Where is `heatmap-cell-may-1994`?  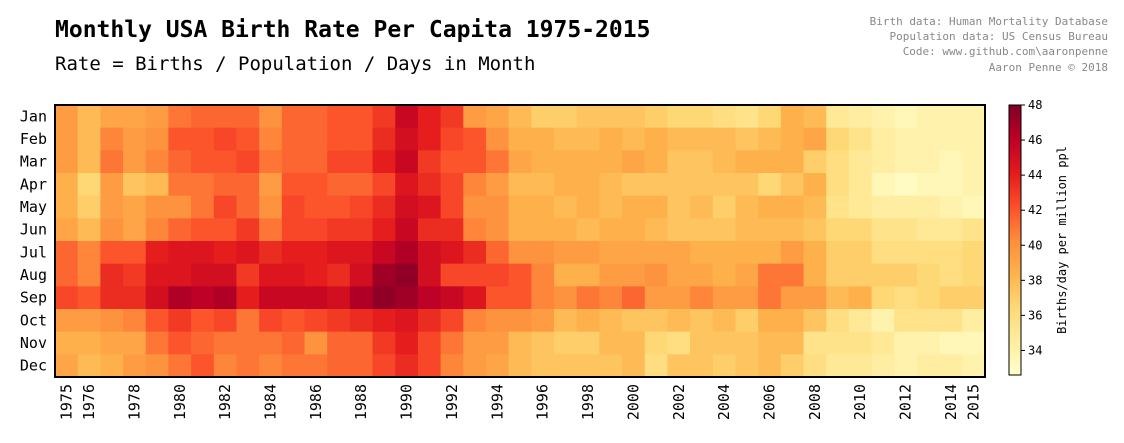
heatmap-cell-may-1994 is located at coordinates (497, 207).